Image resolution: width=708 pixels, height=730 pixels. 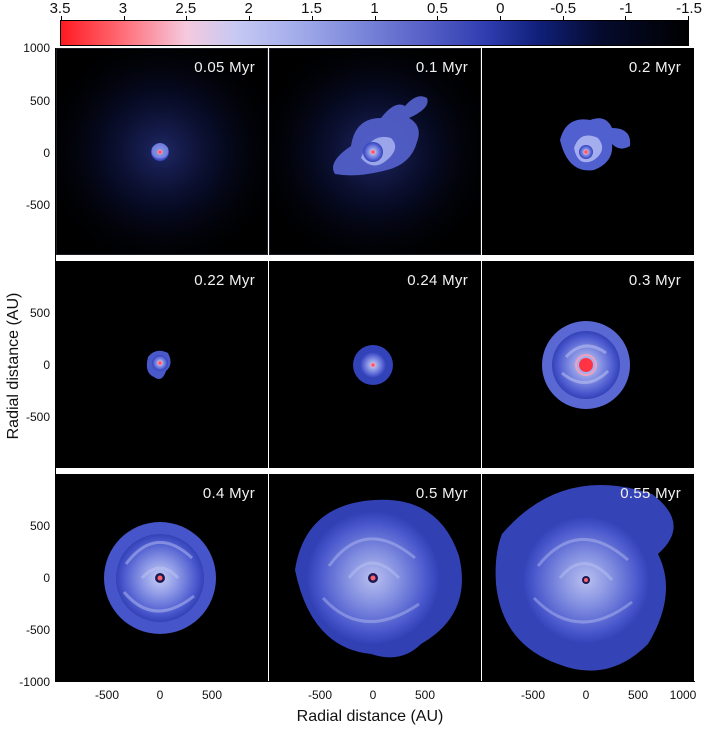 What do you see at coordinates (437, 280) in the screenshot?
I see `time-label: 0.24 Myr` at bounding box center [437, 280].